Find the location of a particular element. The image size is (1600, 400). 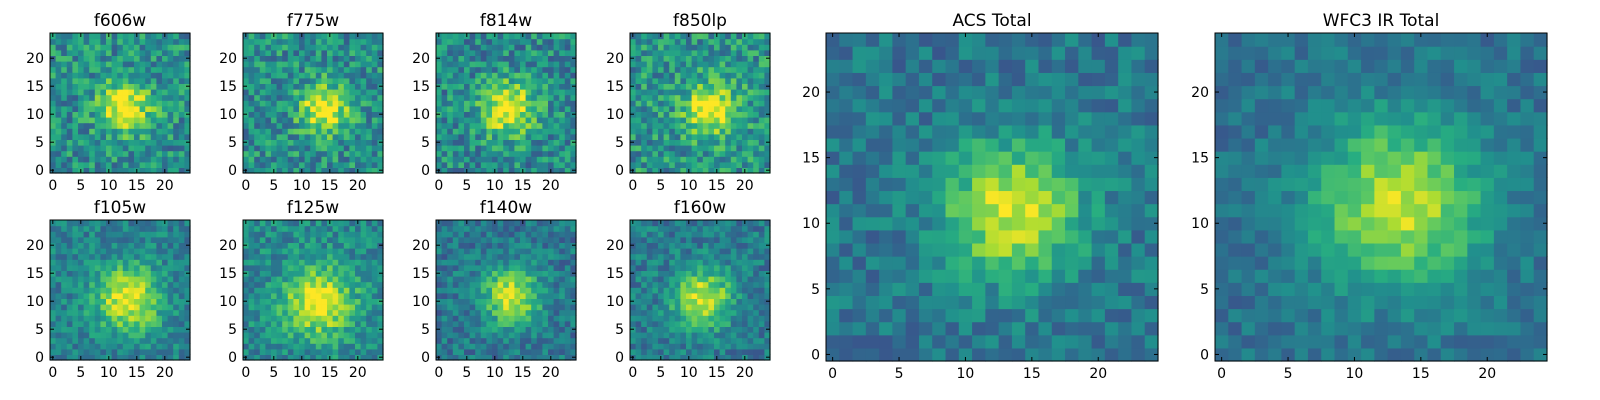

y-tick-label: 20 is located at coordinates (228, 246).